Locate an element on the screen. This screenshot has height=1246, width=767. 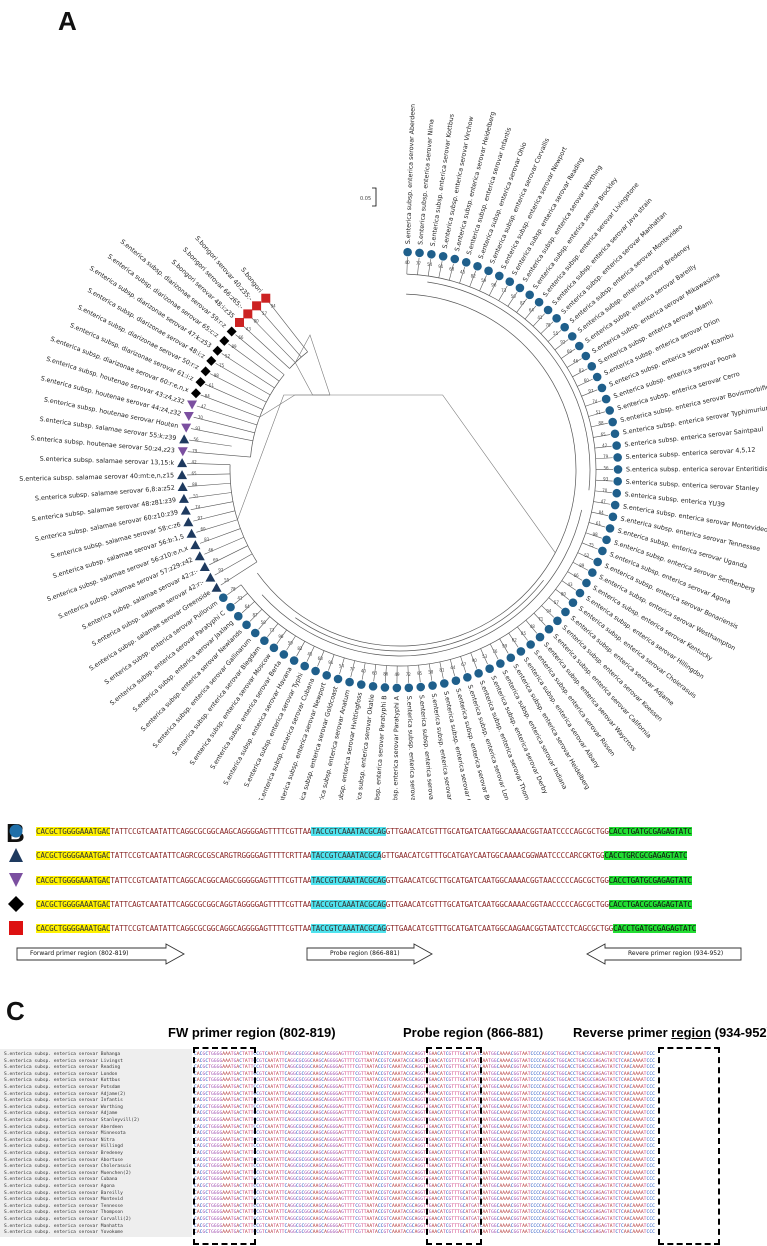
clade-arc-sub is located at coordinates (417, 470).